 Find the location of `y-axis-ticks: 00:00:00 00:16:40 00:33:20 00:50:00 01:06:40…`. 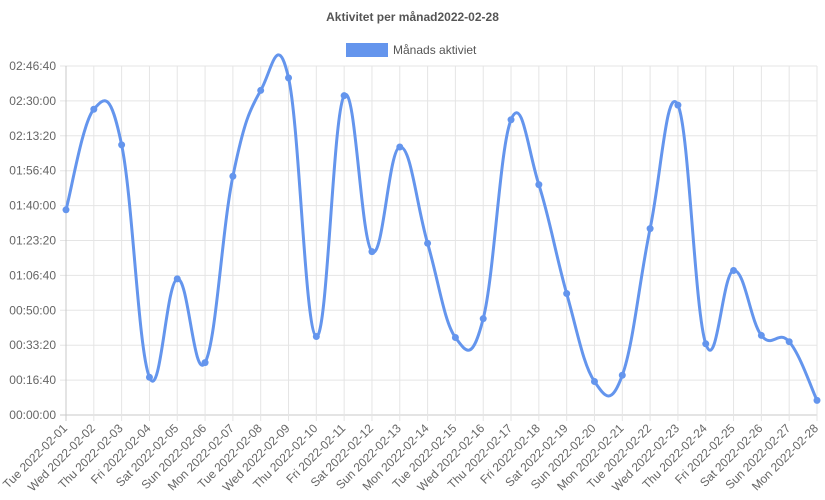

y-axis-ticks: 00:00:00 00:16:40 00:33:20 00:50:00 01:06:40… is located at coordinates (32, 240).